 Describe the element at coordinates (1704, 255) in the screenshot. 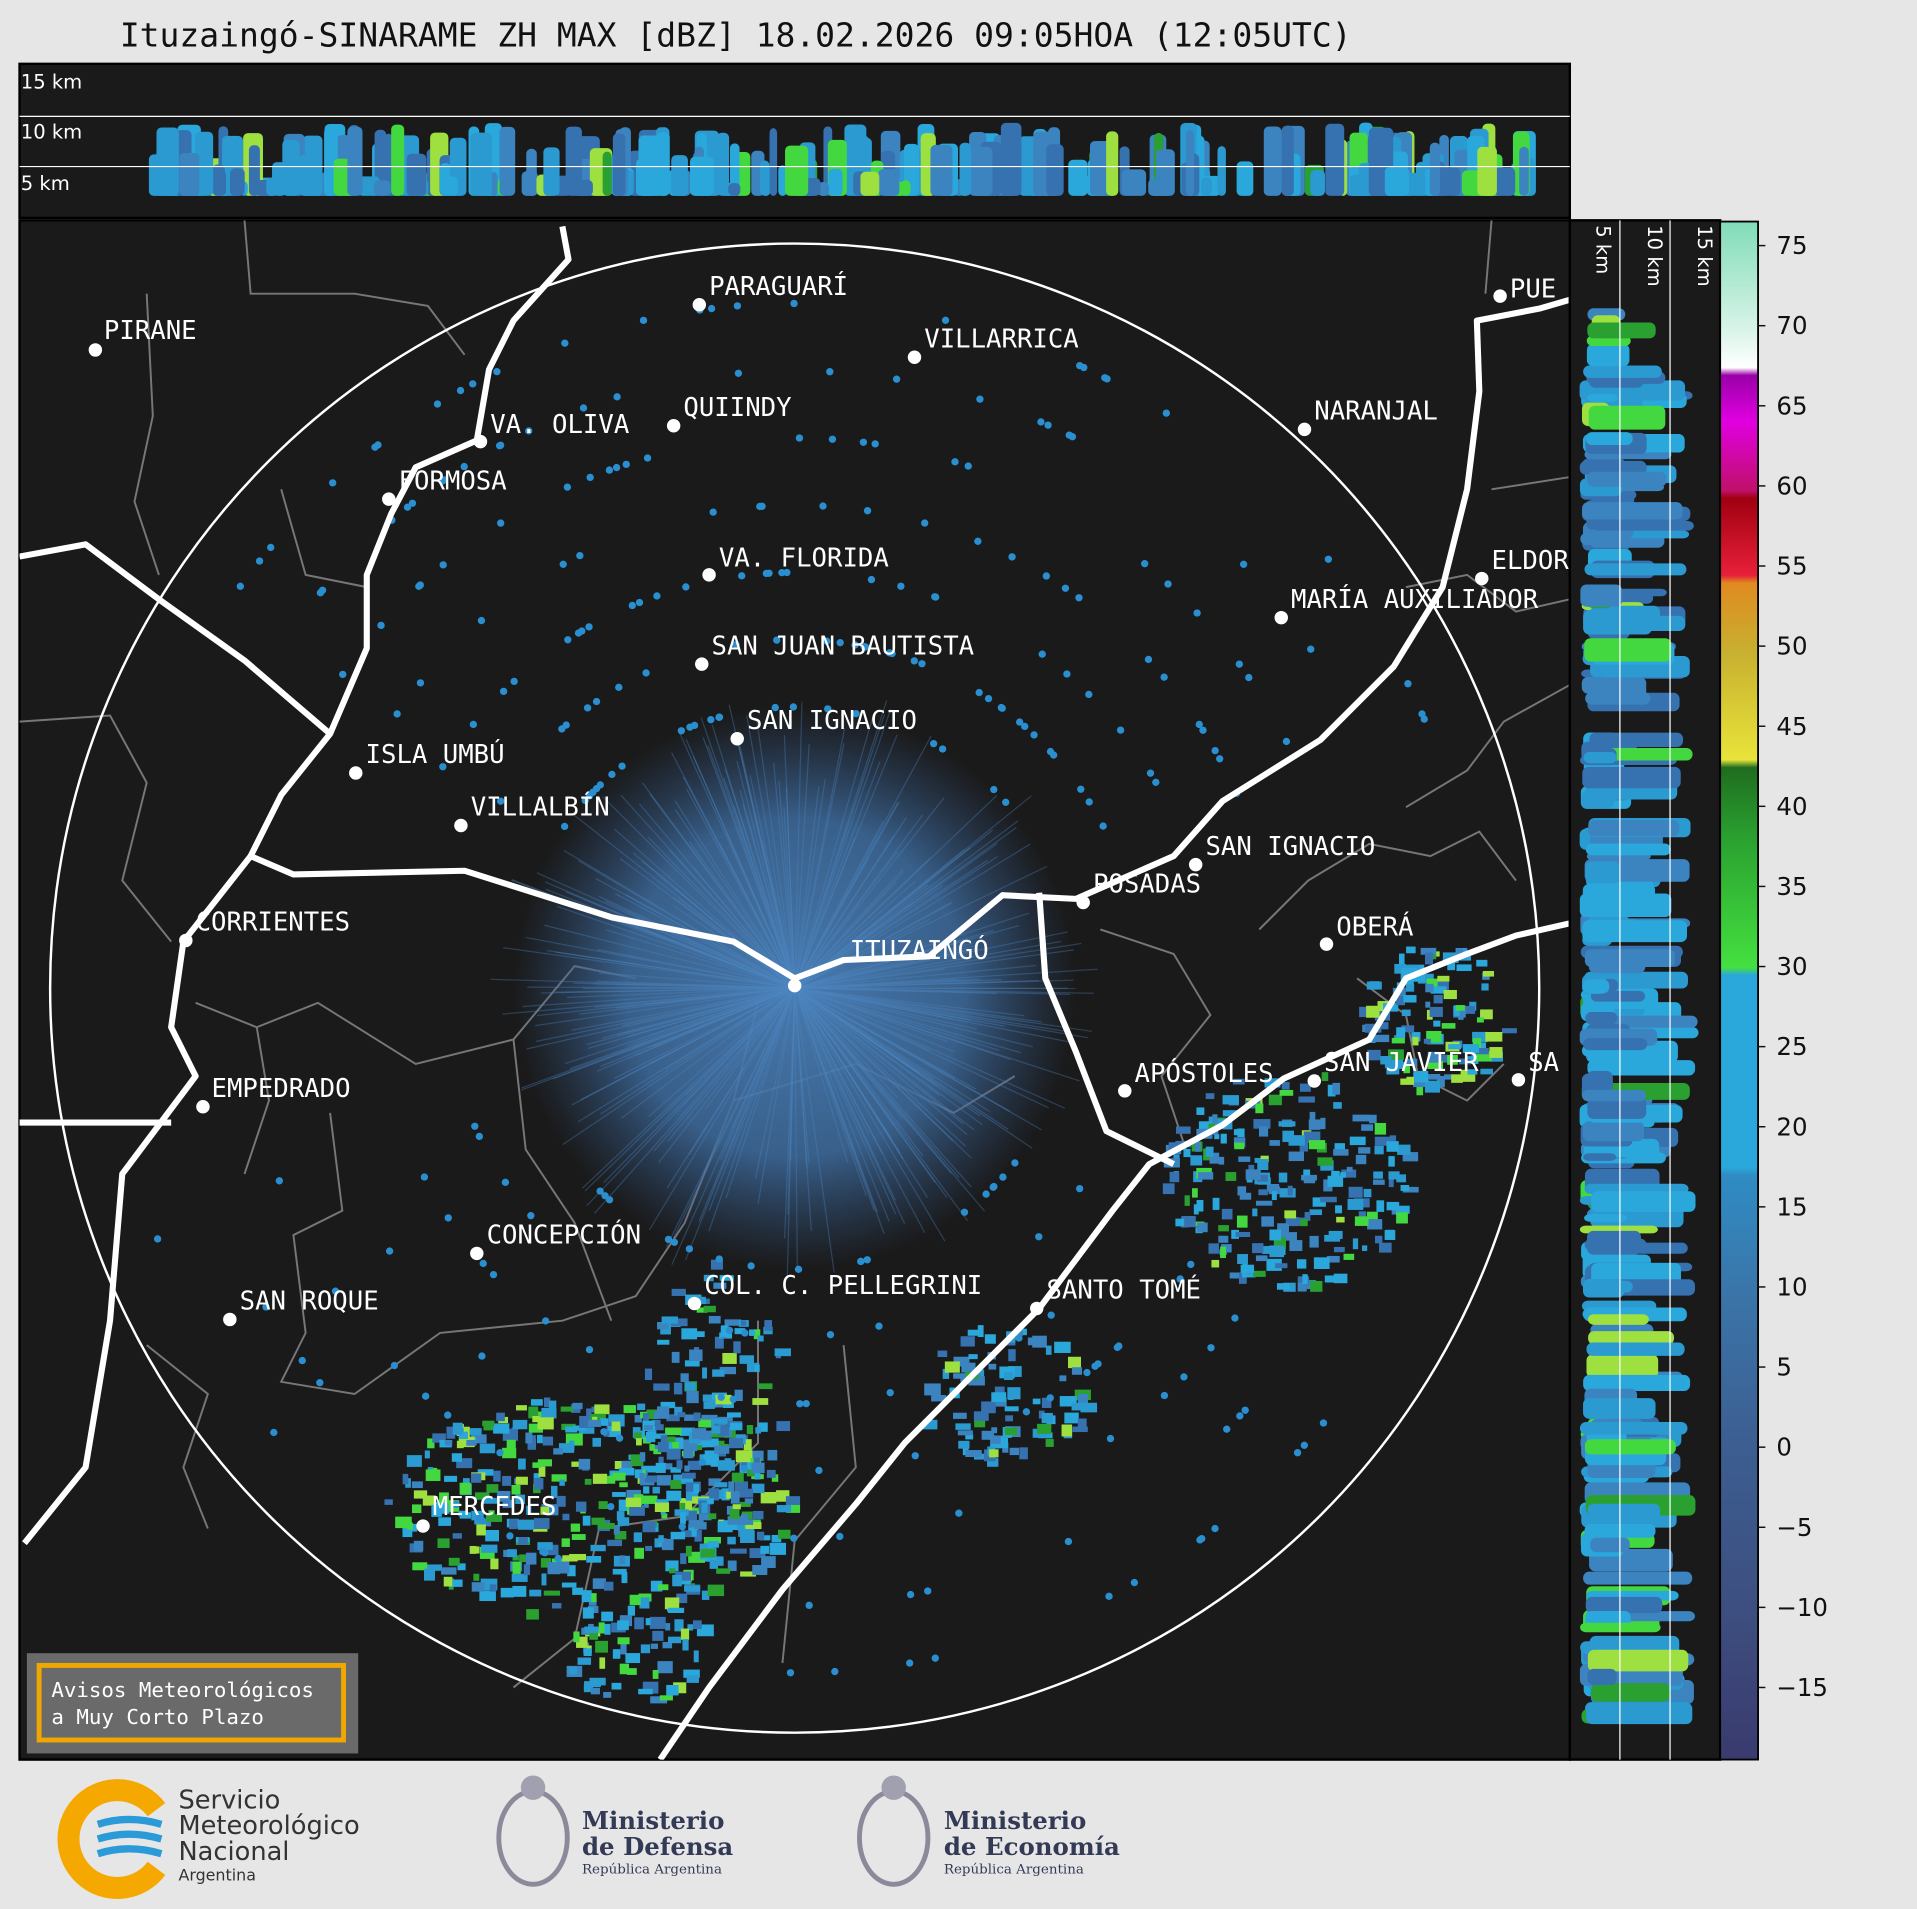

I see `height-label: 15 km` at that location.